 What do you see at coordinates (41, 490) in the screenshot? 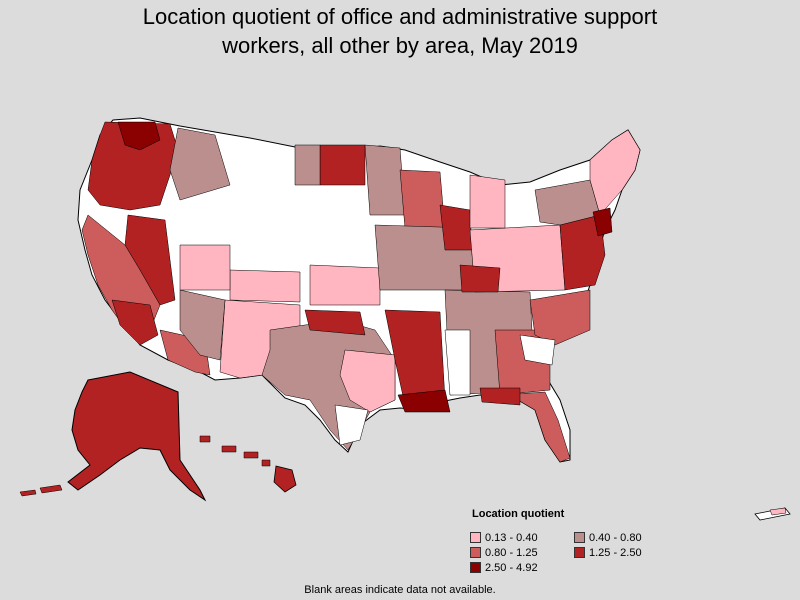
I see `region-alaska-islands` at bounding box center [41, 490].